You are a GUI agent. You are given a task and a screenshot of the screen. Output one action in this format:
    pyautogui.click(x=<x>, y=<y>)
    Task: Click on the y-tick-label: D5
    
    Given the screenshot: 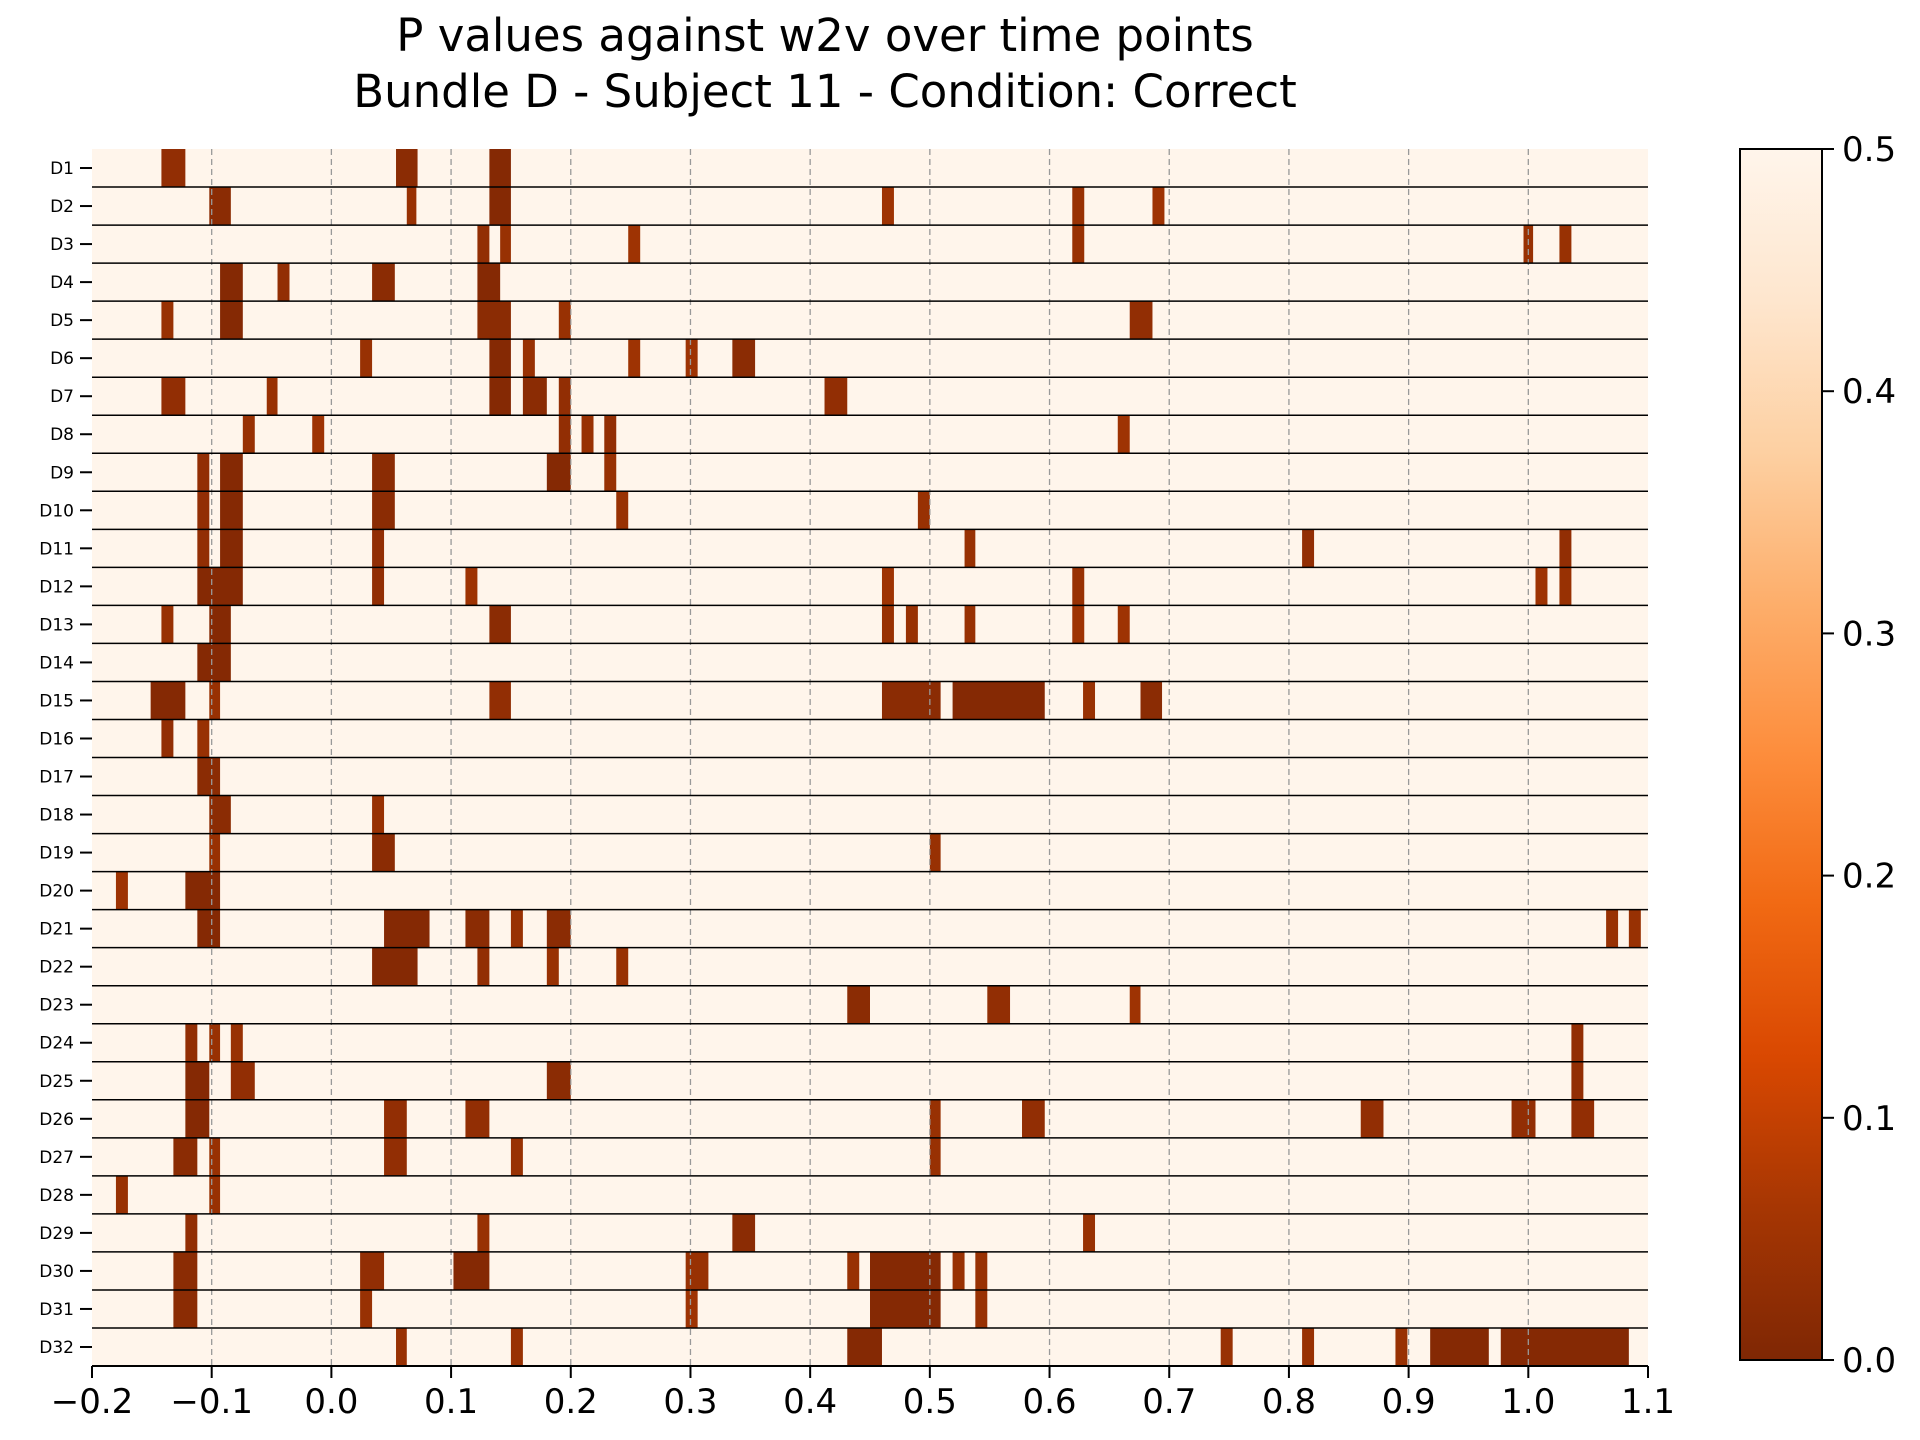 What is the action you would take?
    pyautogui.click(x=62, y=321)
    